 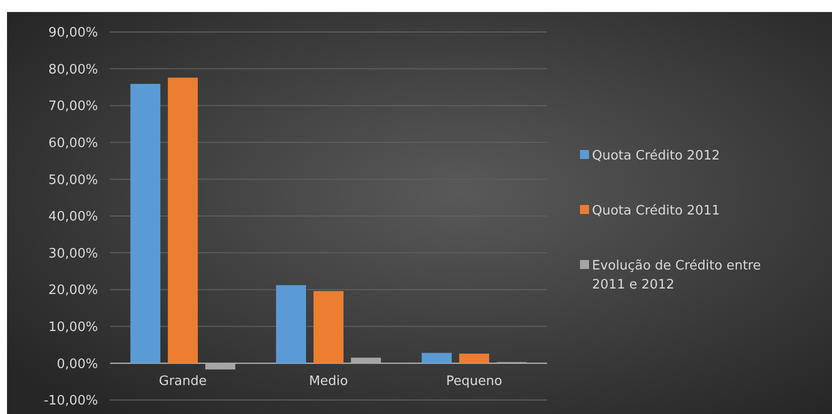 I want to click on y-tick-label: 70,00%, so click(x=73, y=106).